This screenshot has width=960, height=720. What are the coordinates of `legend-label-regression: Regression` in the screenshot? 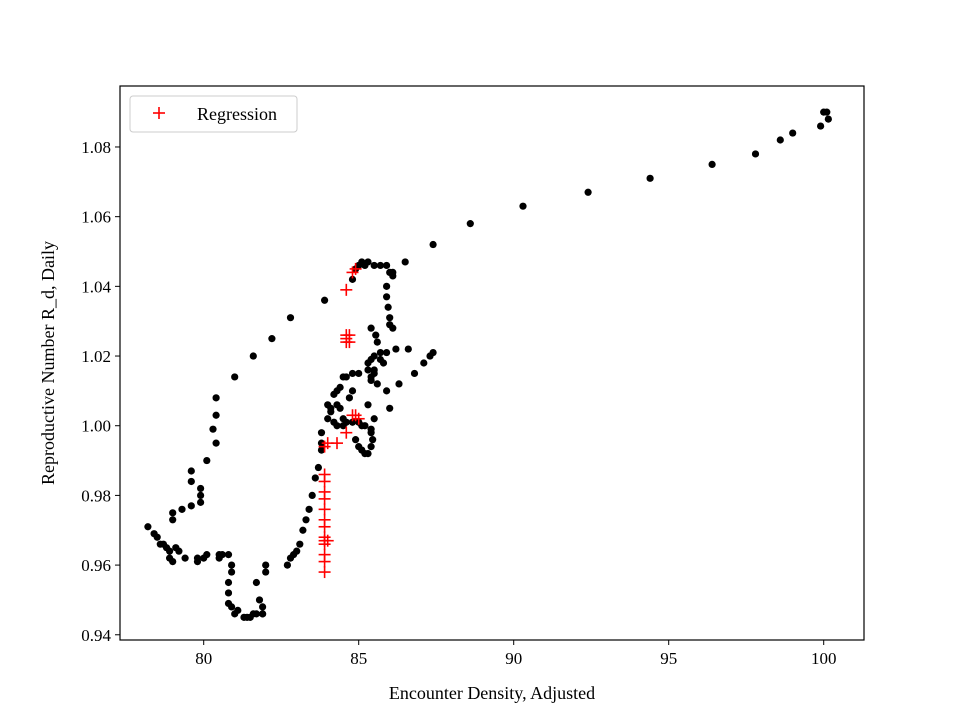 It's located at (237, 114).